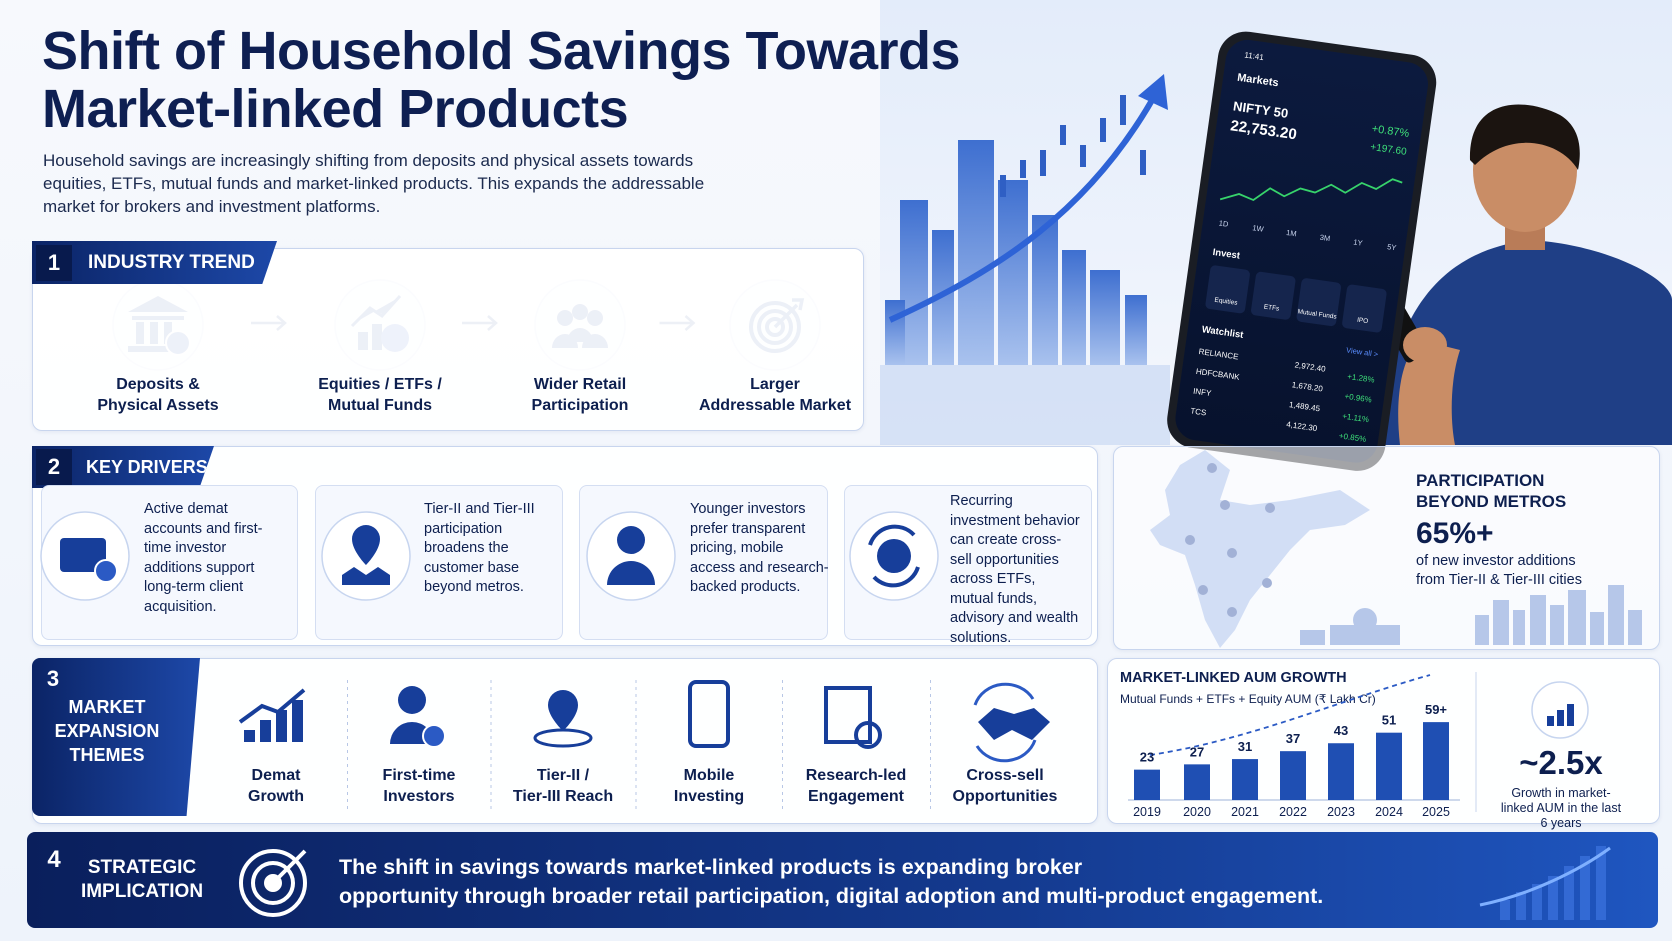  I want to click on section-number: 2, so click(54, 467).